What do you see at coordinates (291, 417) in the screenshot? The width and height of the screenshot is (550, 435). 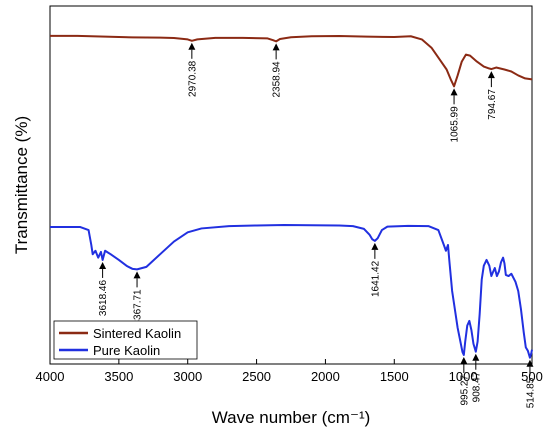 I see `x-axis-title: Wave number (cm⁻¹)` at bounding box center [291, 417].